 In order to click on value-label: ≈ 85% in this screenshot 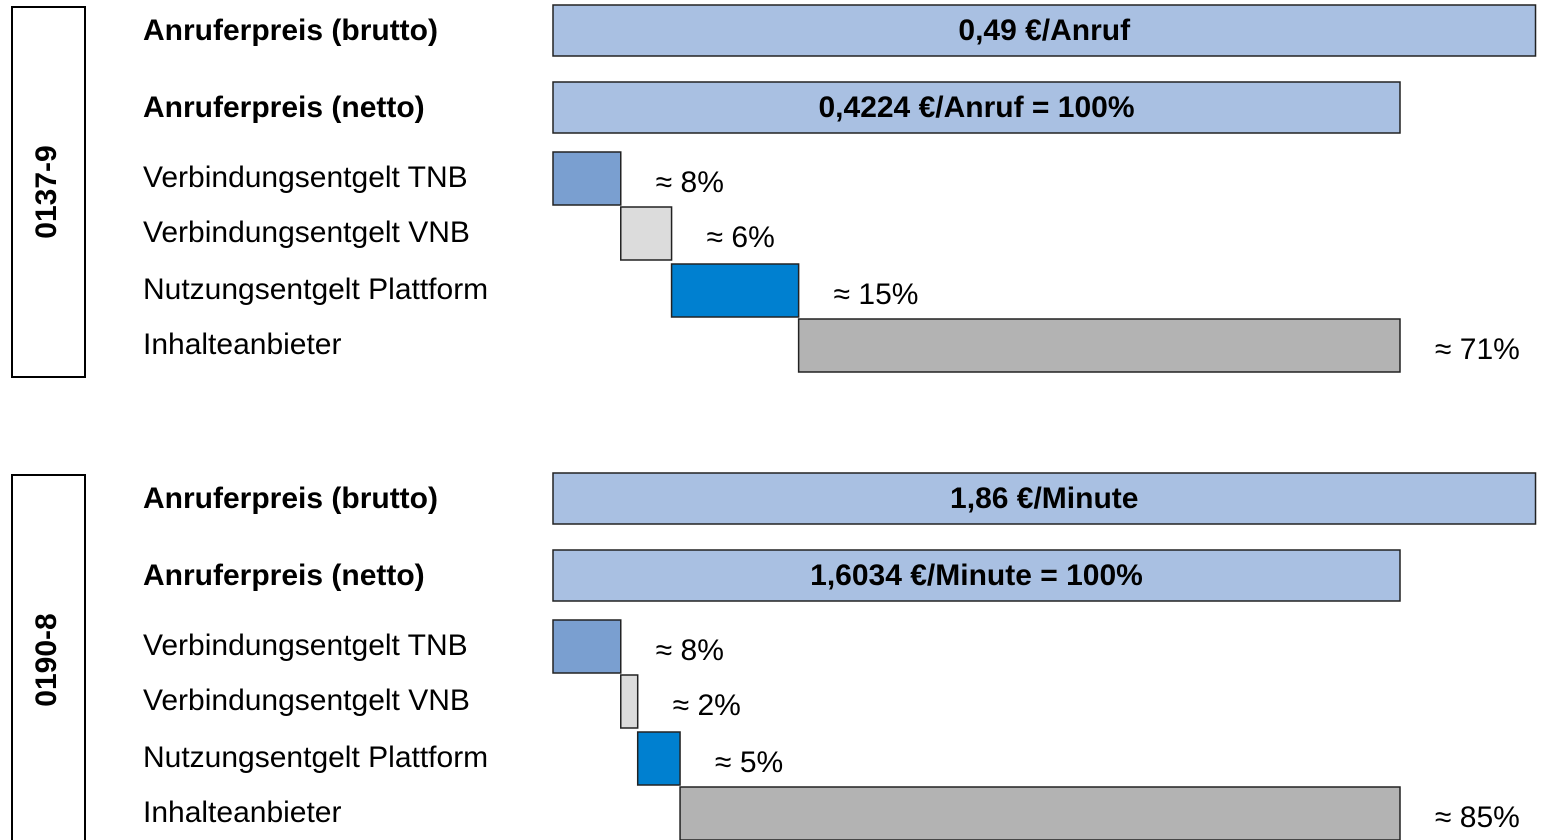, I will do `click(1477, 817)`.